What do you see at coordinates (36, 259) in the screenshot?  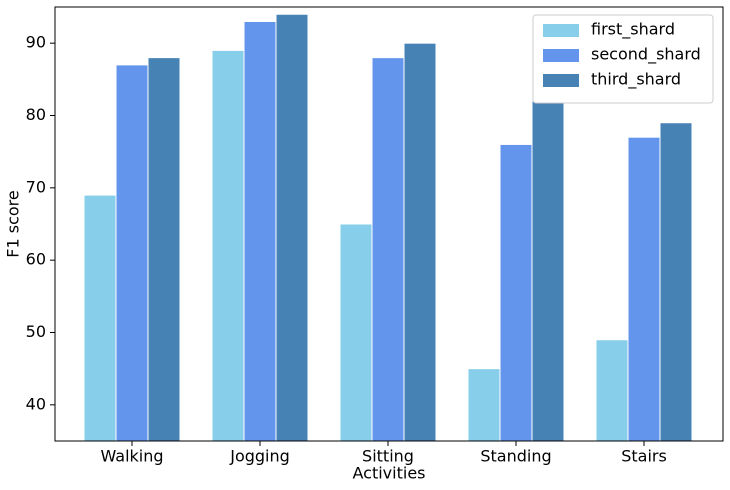 I see `y-tick-label: 60` at bounding box center [36, 259].